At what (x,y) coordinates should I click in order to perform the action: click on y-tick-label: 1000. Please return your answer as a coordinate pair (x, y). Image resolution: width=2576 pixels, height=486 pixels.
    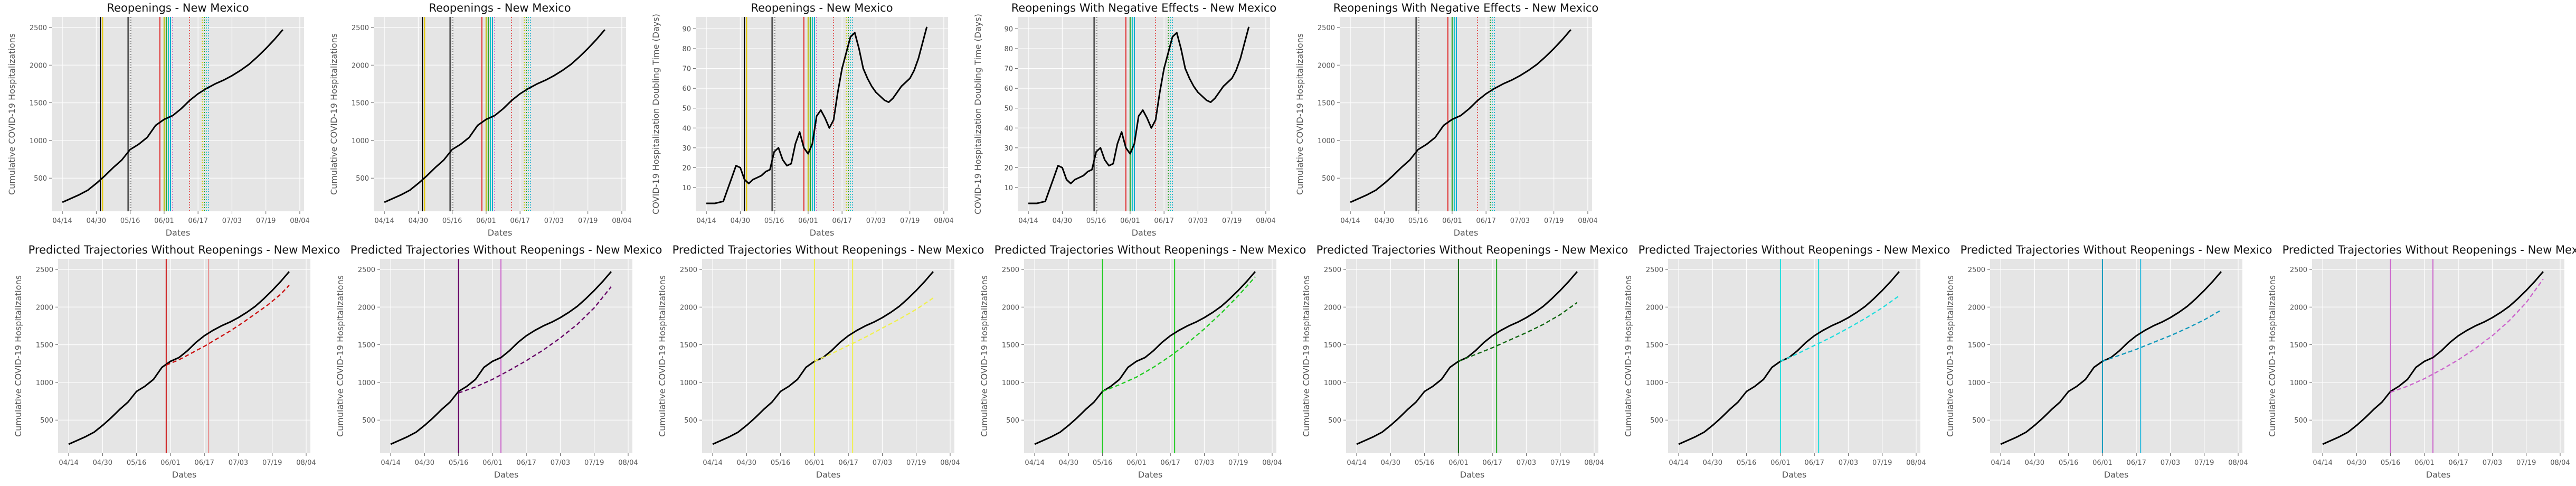
    Looking at the image, I should click on (44, 383).